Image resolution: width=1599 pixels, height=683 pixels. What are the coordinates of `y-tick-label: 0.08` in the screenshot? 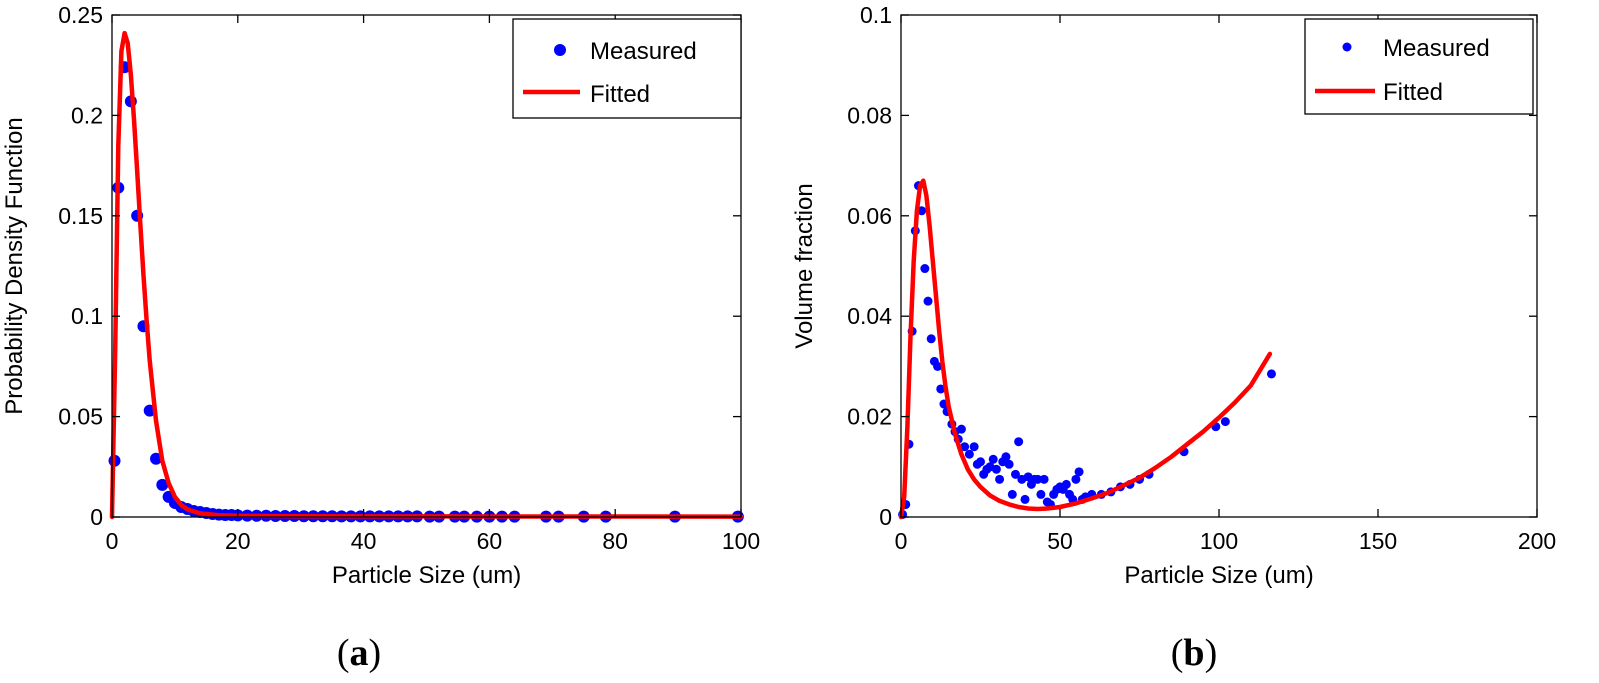 It's located at (869, 115).